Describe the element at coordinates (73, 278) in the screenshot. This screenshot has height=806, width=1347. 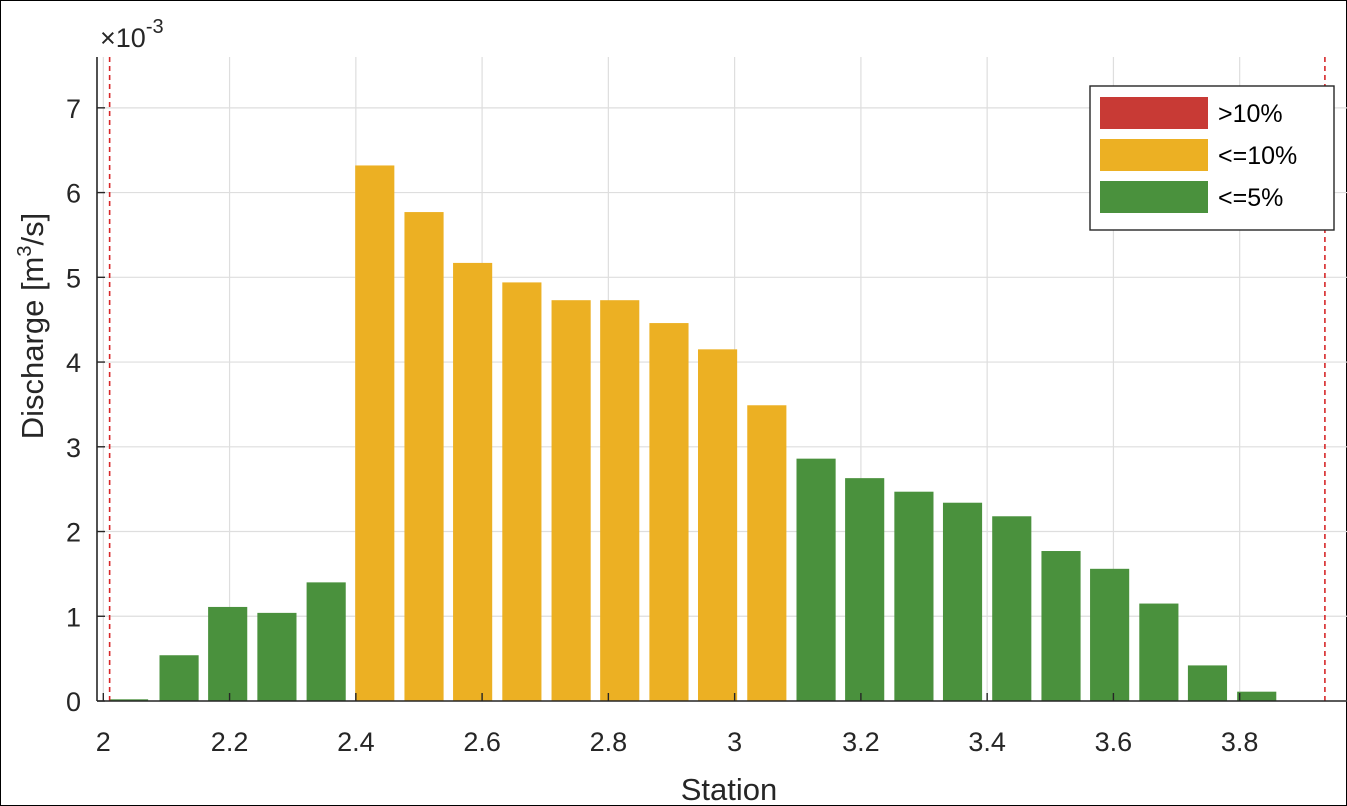
I see `y-tick-label: 5` at that location.